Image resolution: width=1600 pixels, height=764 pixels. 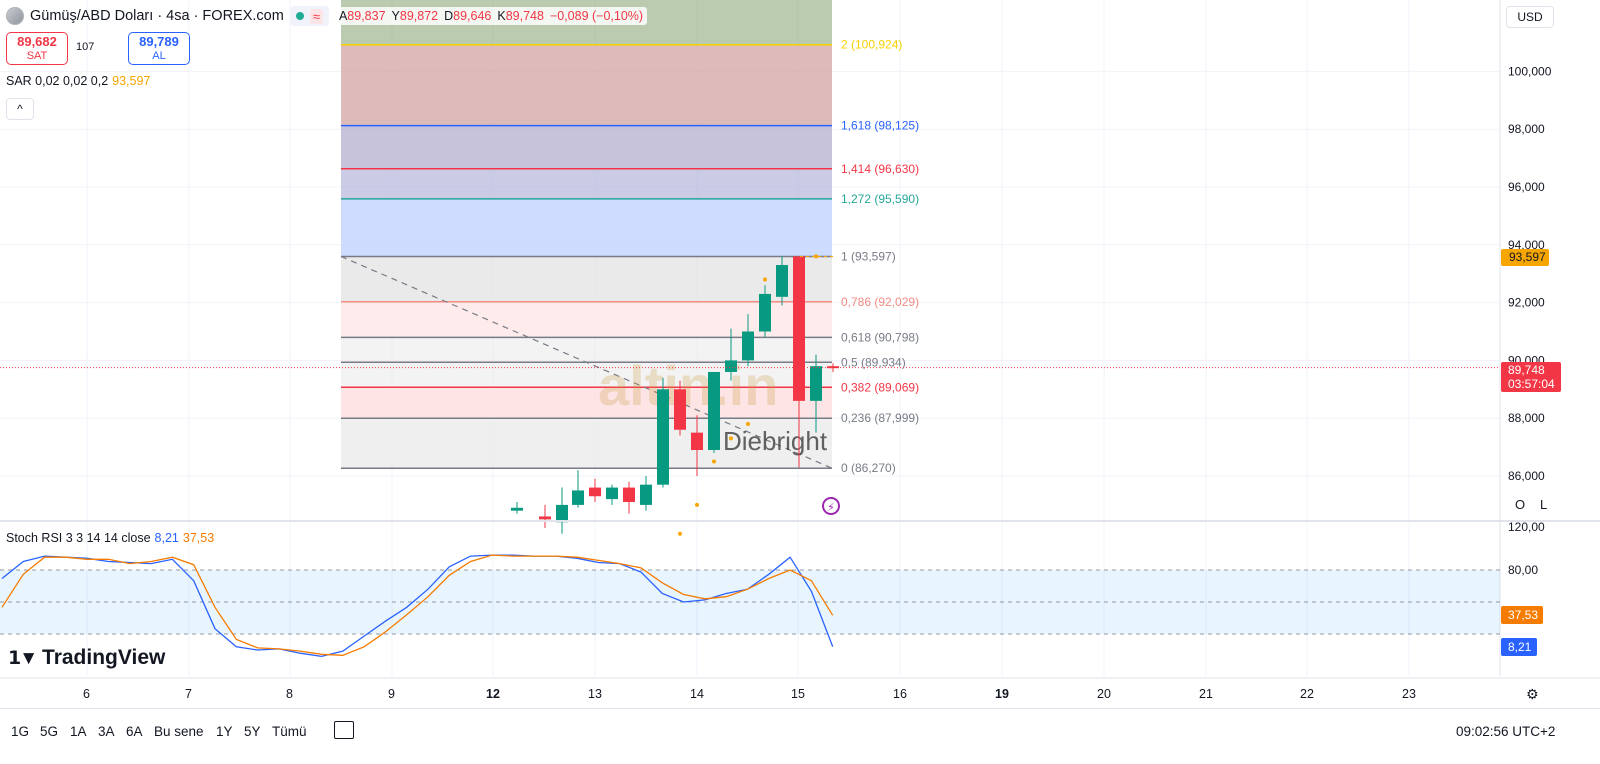 I want to click on time-axis-tick: 9, so click(x=391, y=694).